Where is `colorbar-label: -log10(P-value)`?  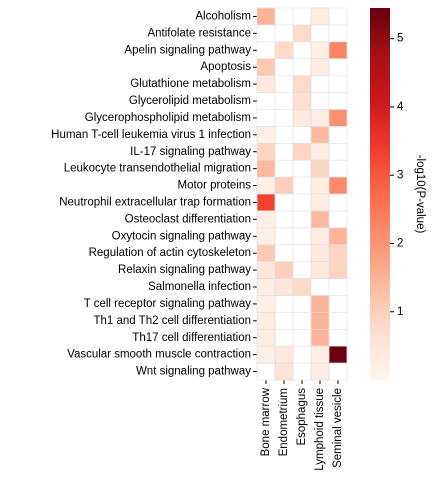 colorbar-label: -log10(P-value) is located at coordinates (420, 194).